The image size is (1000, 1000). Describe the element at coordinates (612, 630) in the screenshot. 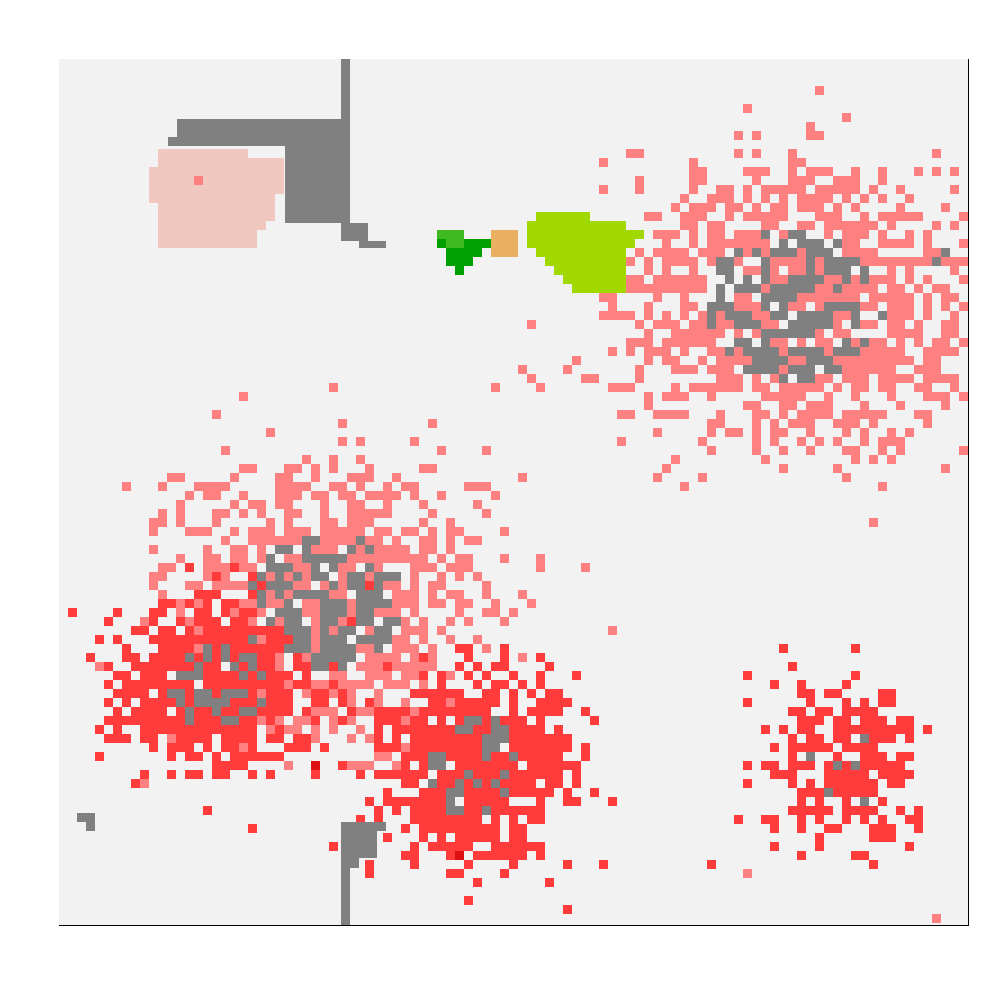

I see `scattered-cell` at that location.